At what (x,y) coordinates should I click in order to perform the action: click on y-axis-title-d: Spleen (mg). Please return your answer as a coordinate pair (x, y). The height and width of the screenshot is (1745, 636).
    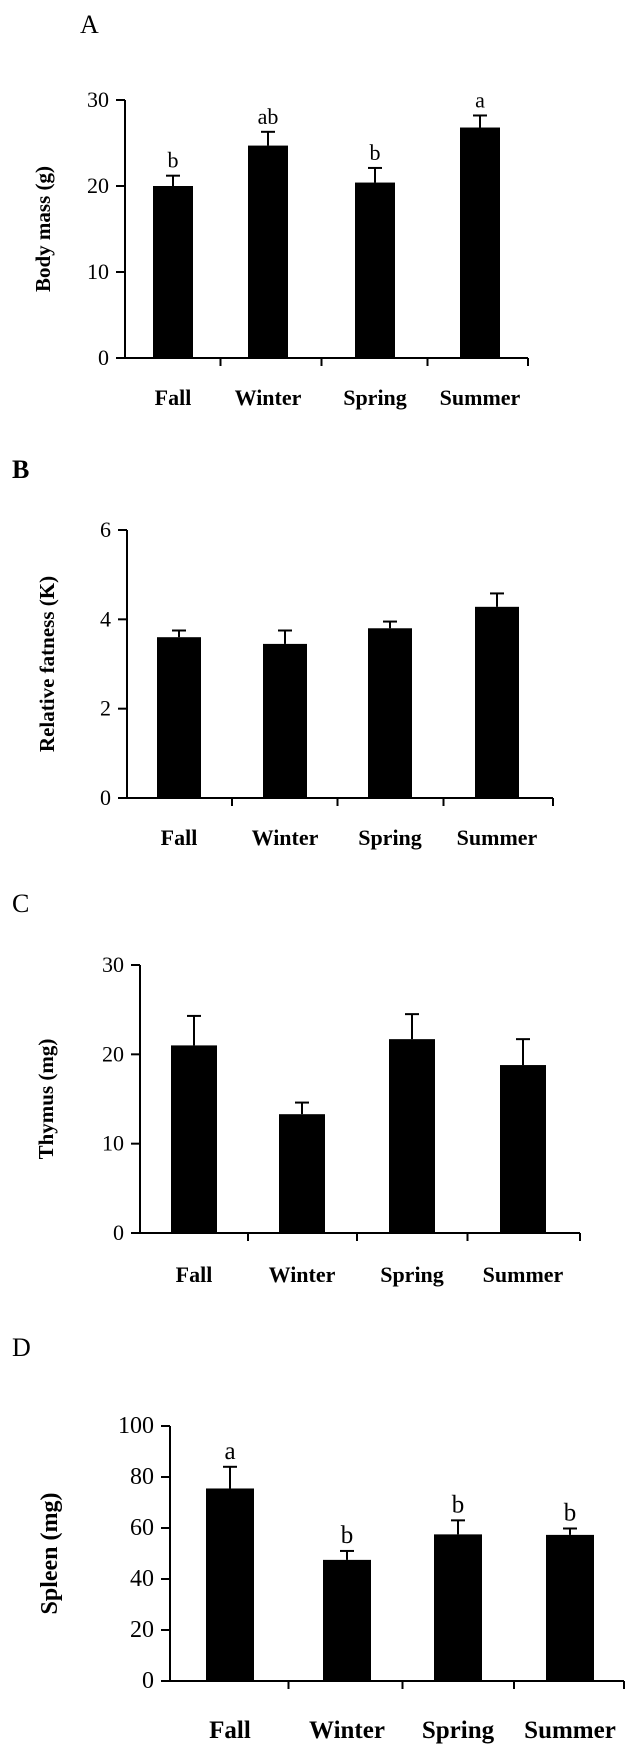
    Looking at the image, I should click on (50, 1554).